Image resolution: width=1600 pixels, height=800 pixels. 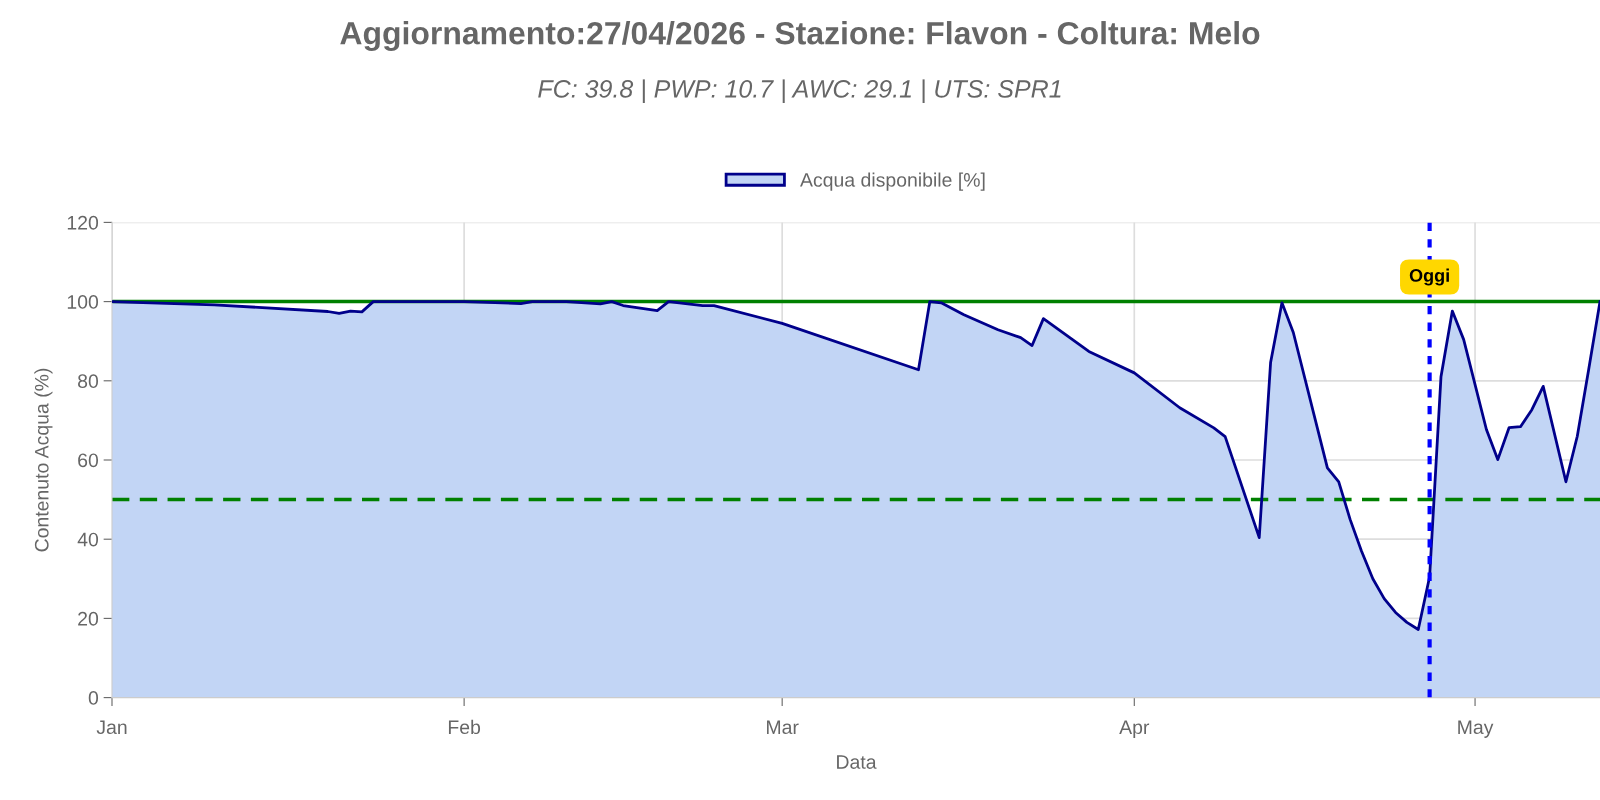 What do you see at coordinates (1476, 729) in the screenshot?
I see `x-tick-label: May` at bounding box center [1476, 729].